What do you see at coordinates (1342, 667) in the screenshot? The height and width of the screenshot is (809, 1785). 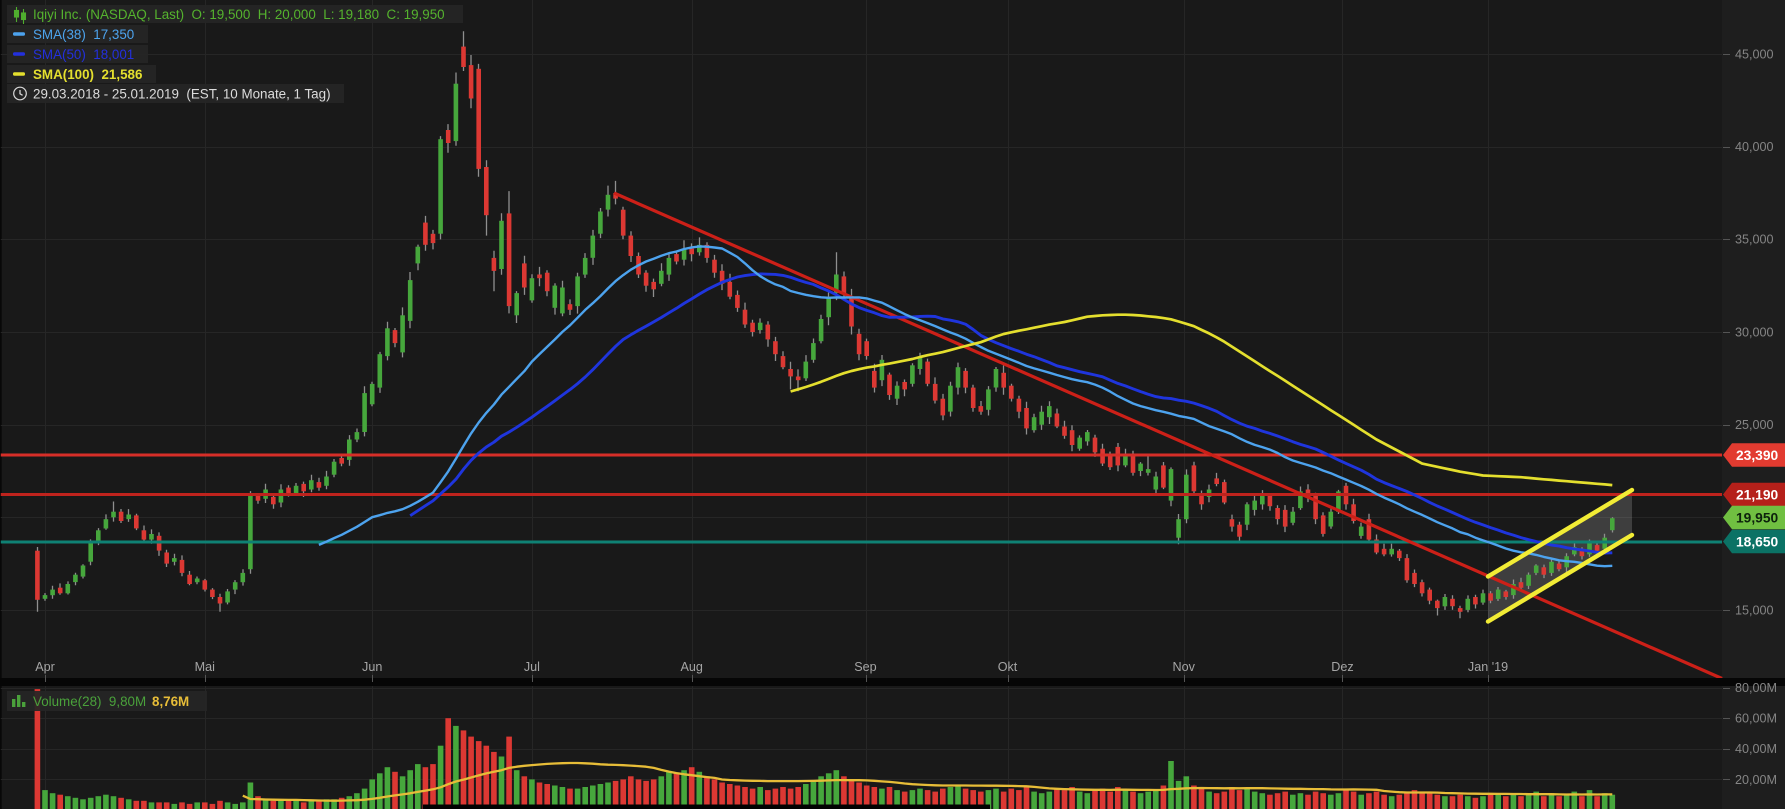 I see `svg-text: Dez` at bounding box center [1342, 667].